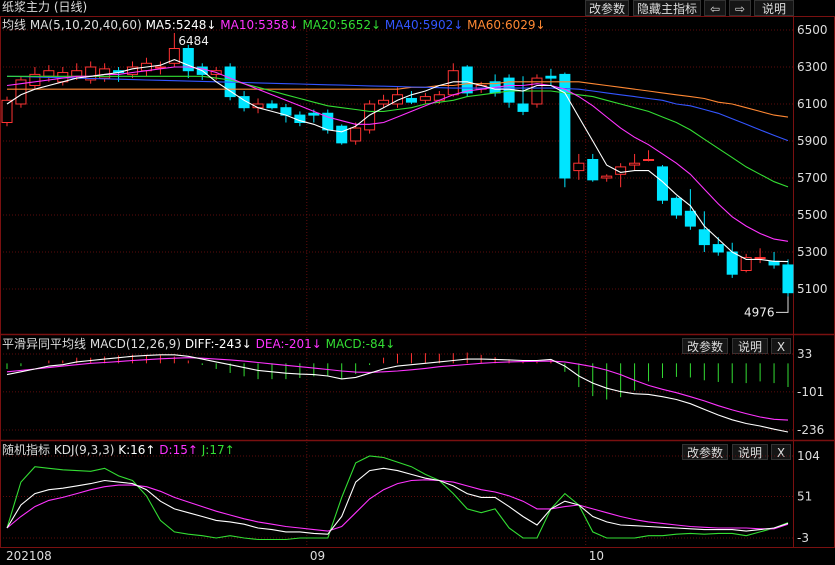  Describe the element at coordinates (506, 25) in the screenshot. I see `ma60-value: MA60:6029↓` at that location.